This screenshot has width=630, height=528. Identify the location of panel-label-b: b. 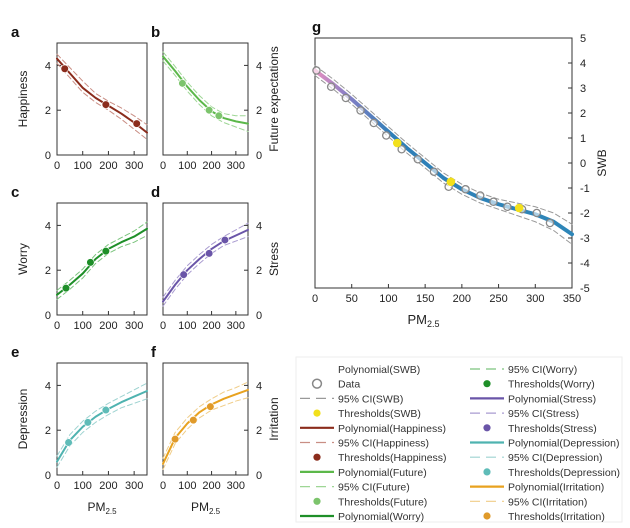
(155, 32).